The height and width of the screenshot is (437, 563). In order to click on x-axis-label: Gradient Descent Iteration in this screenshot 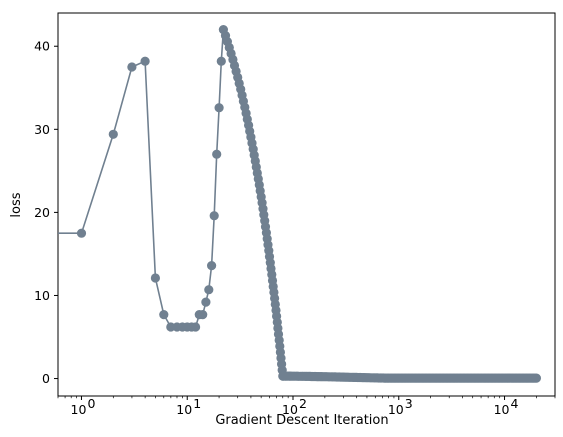, I will do `click(301, 420)`.